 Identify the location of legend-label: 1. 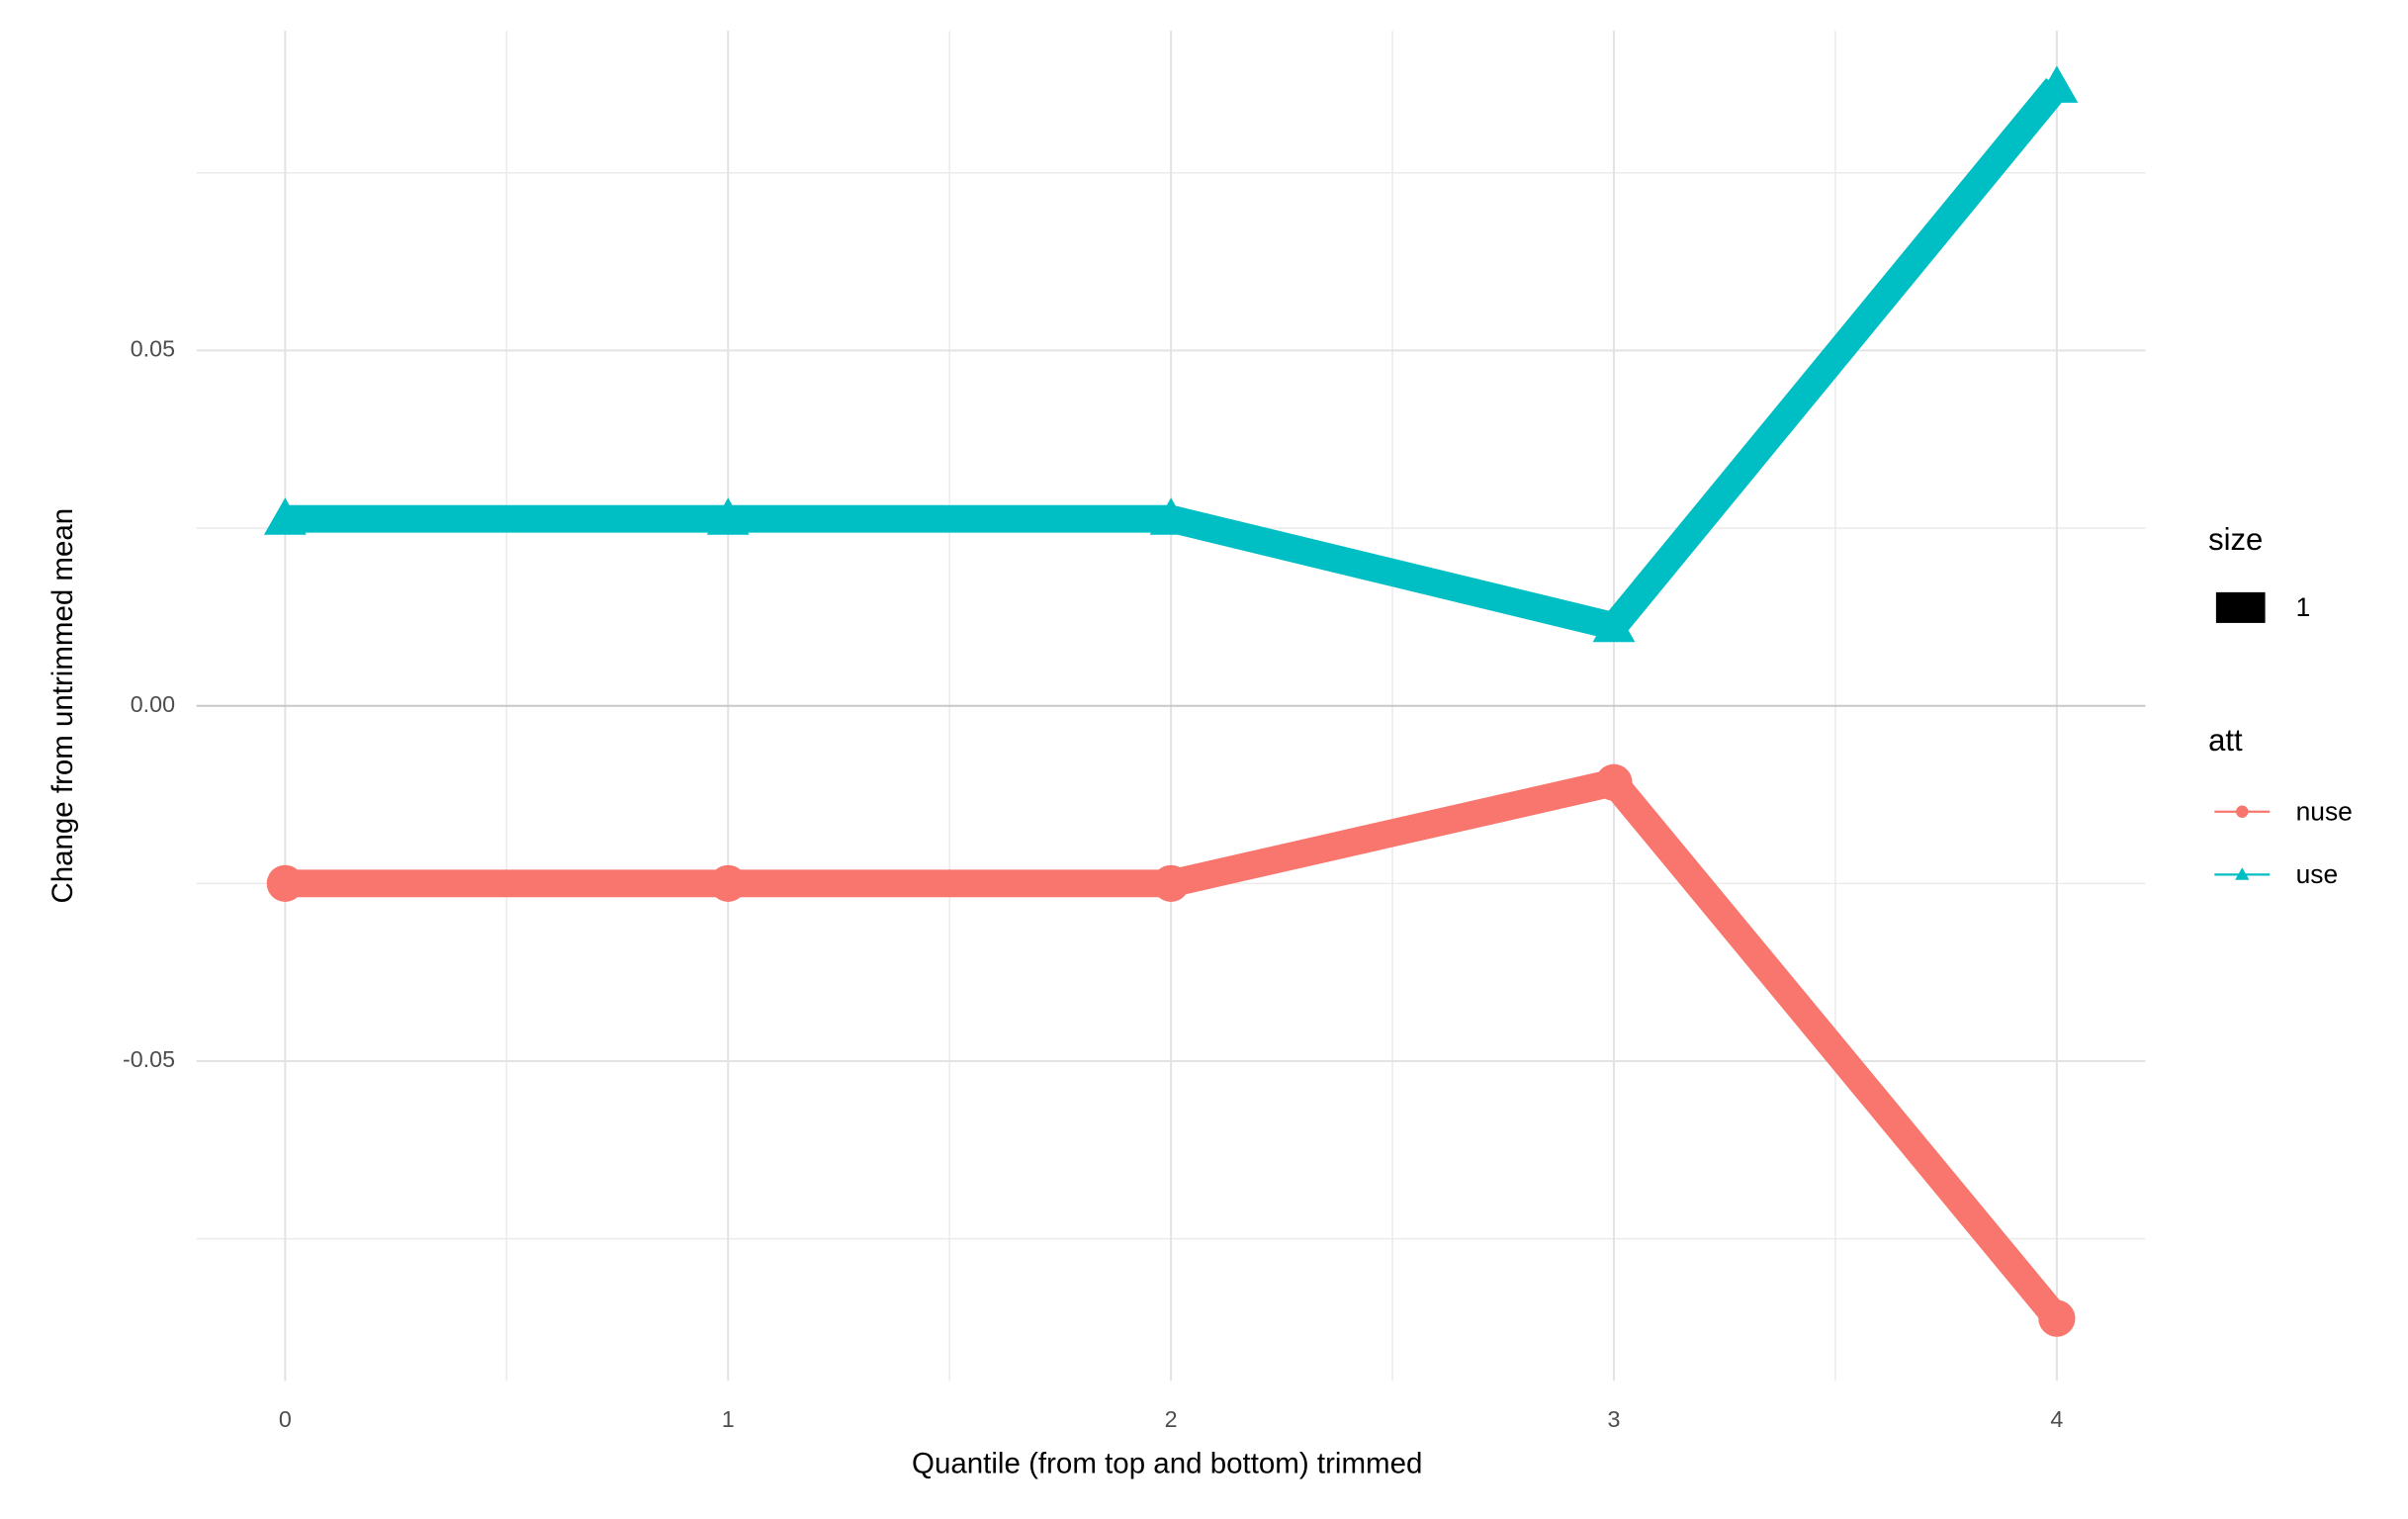
(2303, 607).